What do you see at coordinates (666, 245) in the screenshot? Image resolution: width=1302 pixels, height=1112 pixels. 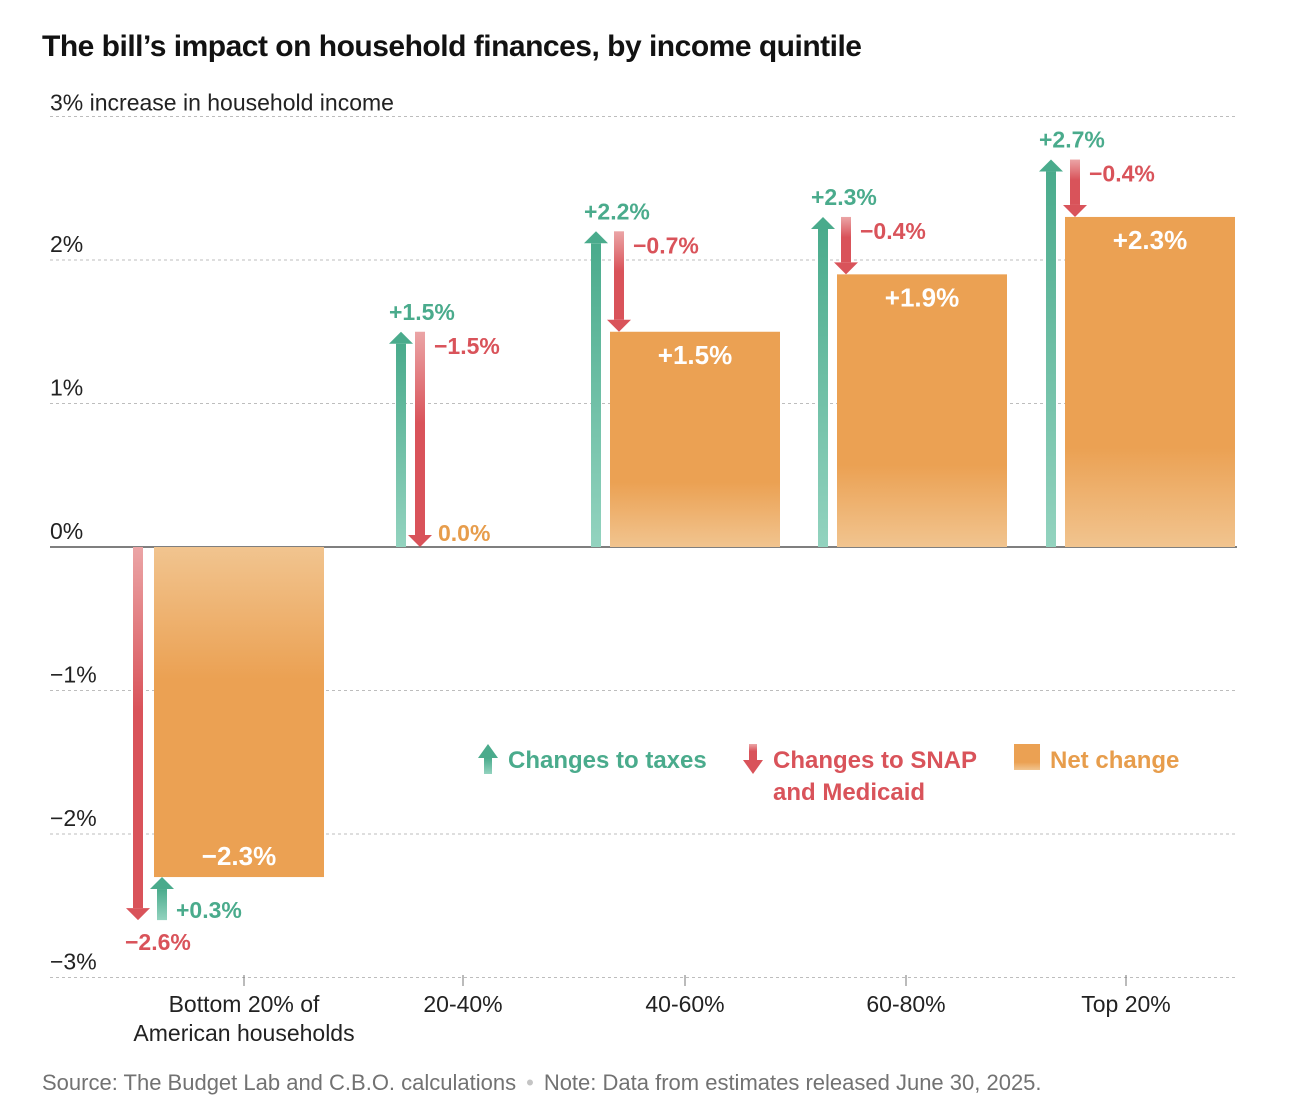 I see `snap-label: −0.7%` at bounding box center [666, 245].